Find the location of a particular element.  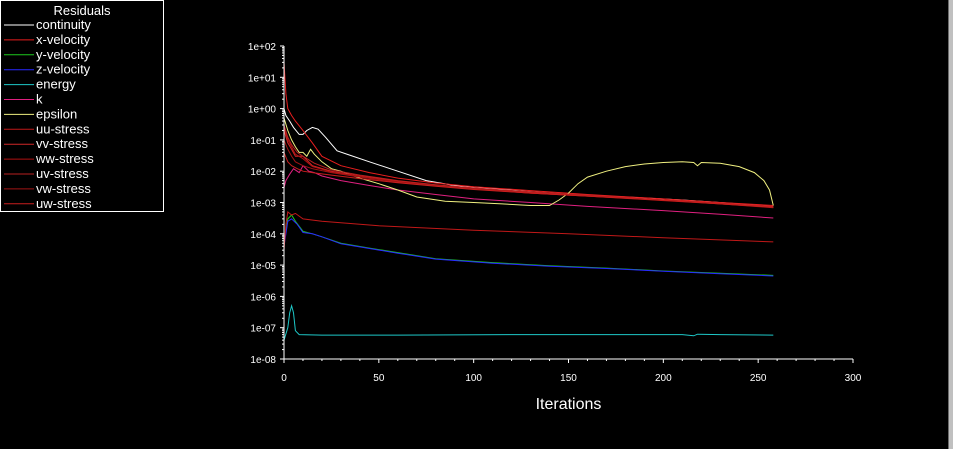

y-tick-label: 1e-03 is located at coordinates (263, 204).